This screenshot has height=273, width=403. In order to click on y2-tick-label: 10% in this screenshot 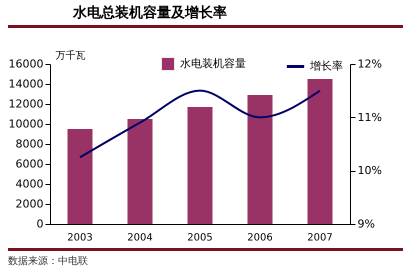, I will do `click(370, 171)`.